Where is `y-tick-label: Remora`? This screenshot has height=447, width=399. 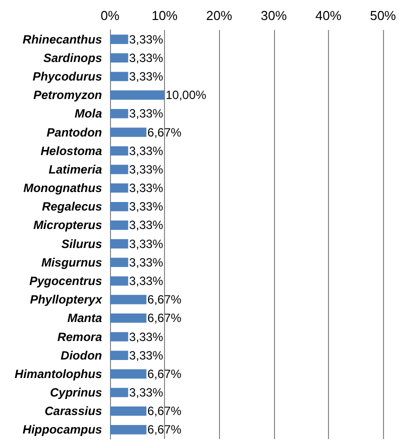 y-tick-label: Remora is located at coordinates (79, 337).